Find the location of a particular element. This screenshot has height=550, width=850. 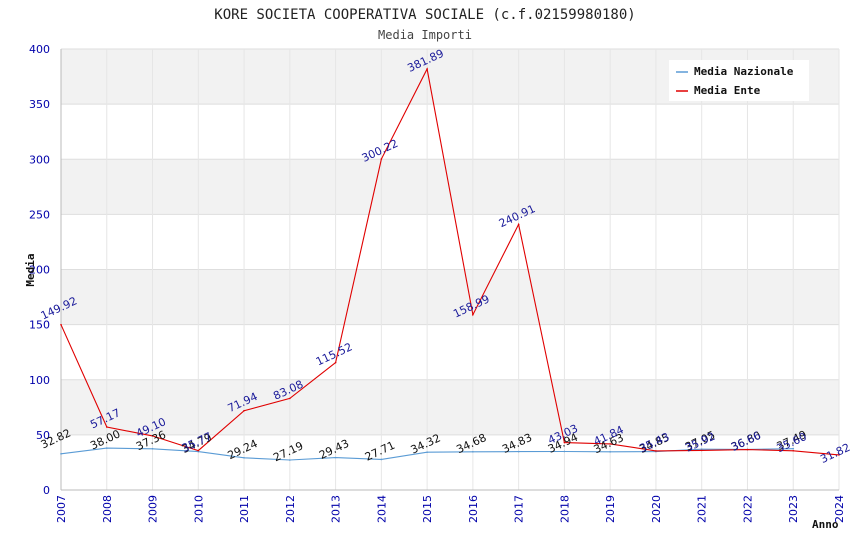

x-tick-label: 2021 is located at coordinates (702, 509).